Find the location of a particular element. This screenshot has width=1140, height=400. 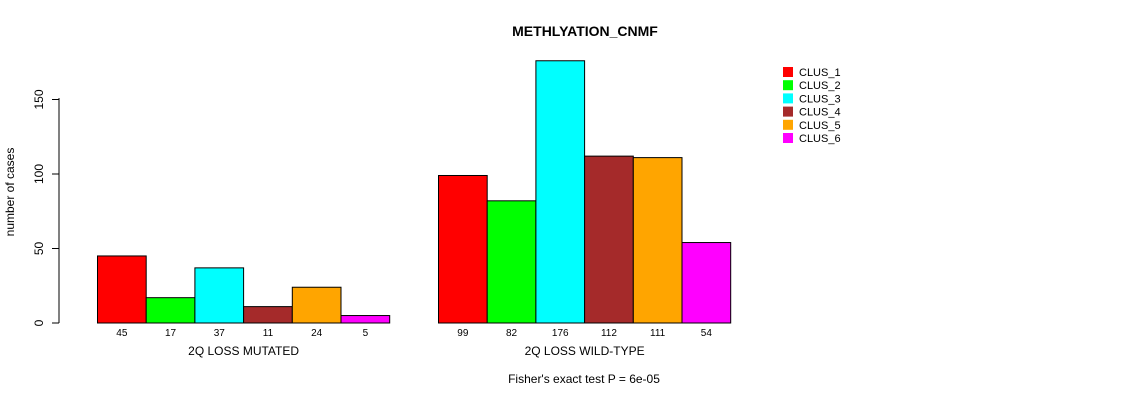

y-axis-label: number of cases is located at coordinates (10, 192).